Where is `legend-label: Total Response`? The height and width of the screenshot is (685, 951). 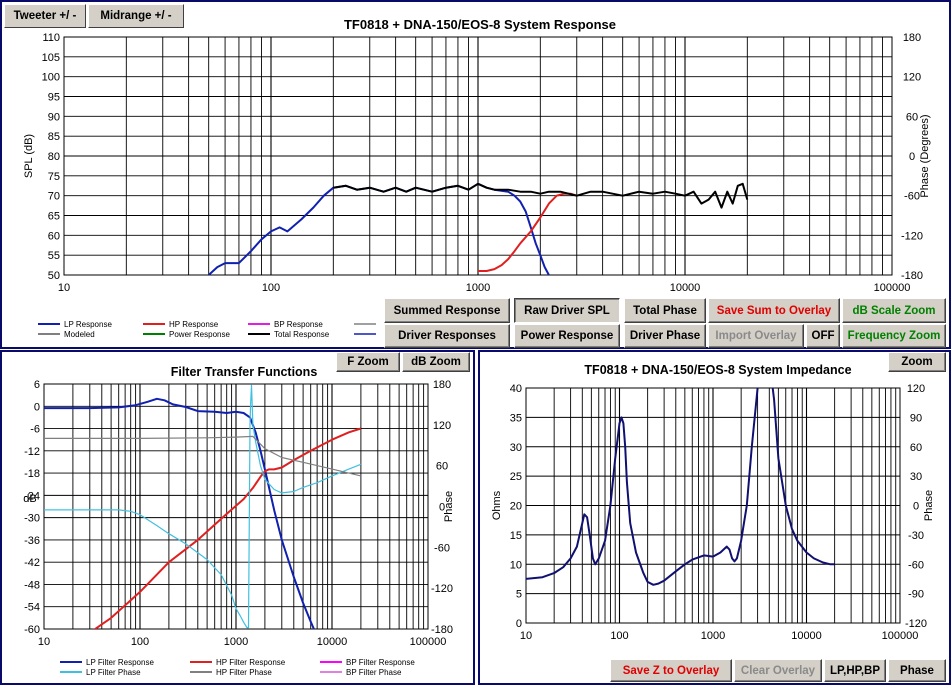
legend-label: Total Response is located at coordinates (302, 334).